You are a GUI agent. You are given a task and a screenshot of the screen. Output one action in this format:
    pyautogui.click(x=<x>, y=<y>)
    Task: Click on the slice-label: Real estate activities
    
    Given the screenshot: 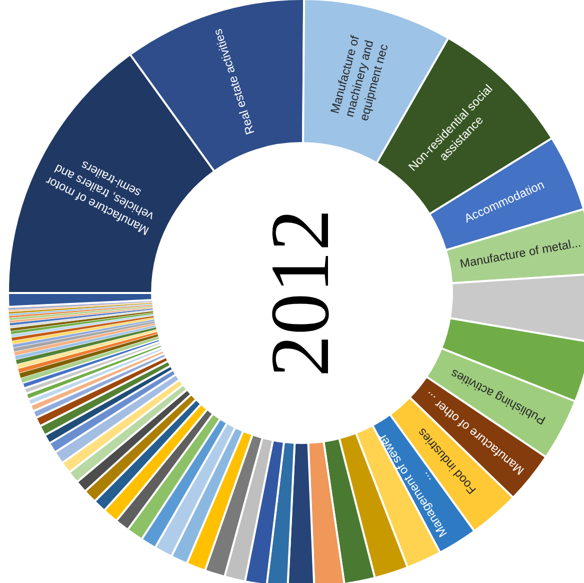 What is the action you would take?
    pyautogui.click(x=234, y=81)
    